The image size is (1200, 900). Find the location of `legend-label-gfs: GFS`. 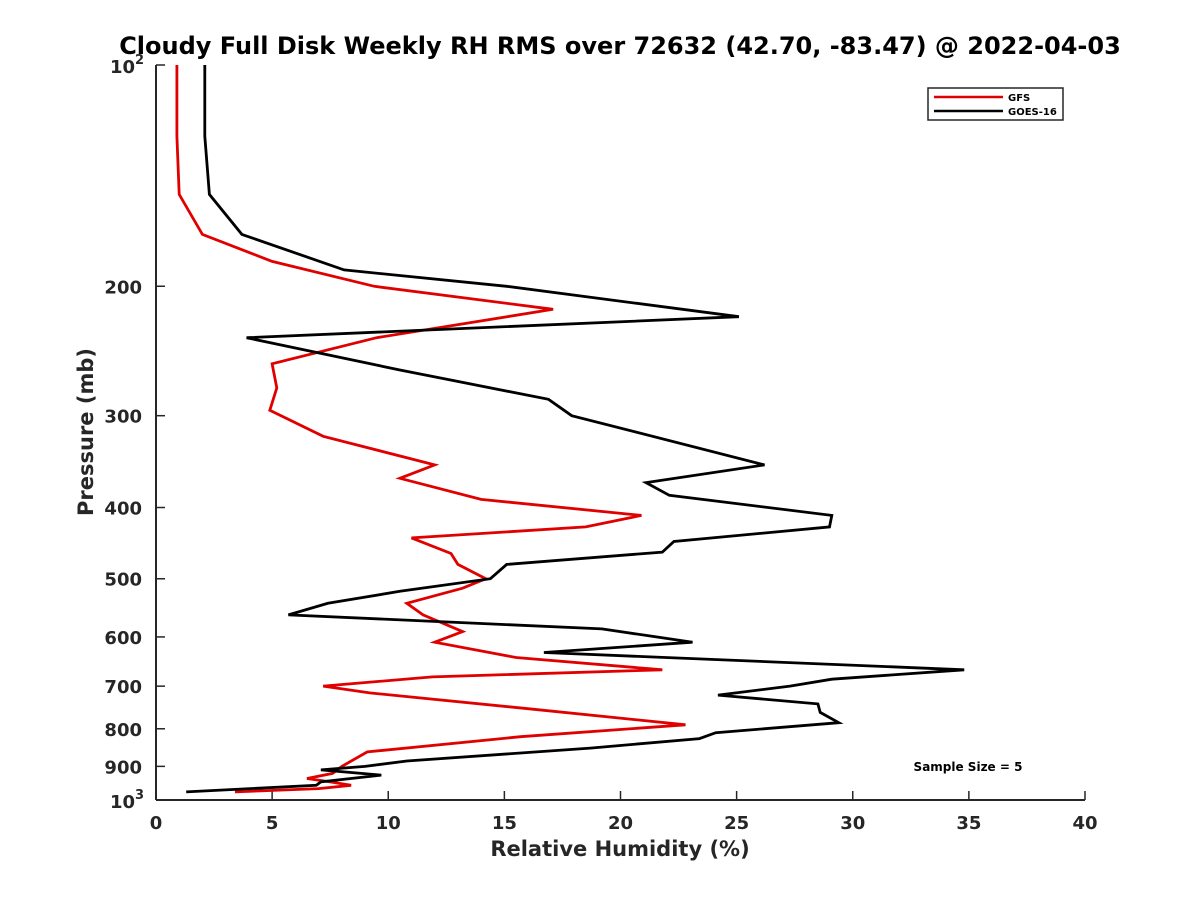

legend-label-gfs: GFS is located at coordinates (1019, 98).